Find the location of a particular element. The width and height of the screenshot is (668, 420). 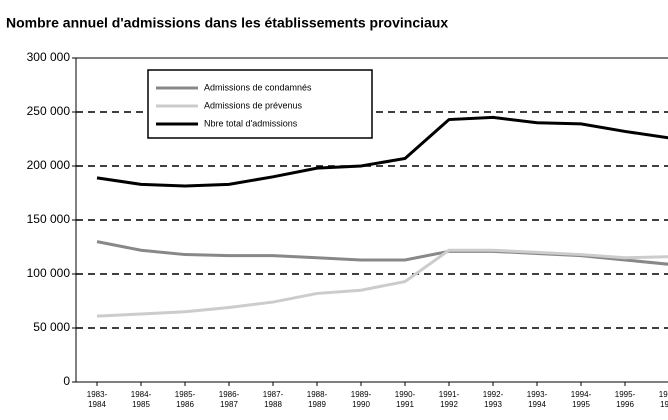

x-tick-label: 1988- 1989 is located at coordinates (317, 399).